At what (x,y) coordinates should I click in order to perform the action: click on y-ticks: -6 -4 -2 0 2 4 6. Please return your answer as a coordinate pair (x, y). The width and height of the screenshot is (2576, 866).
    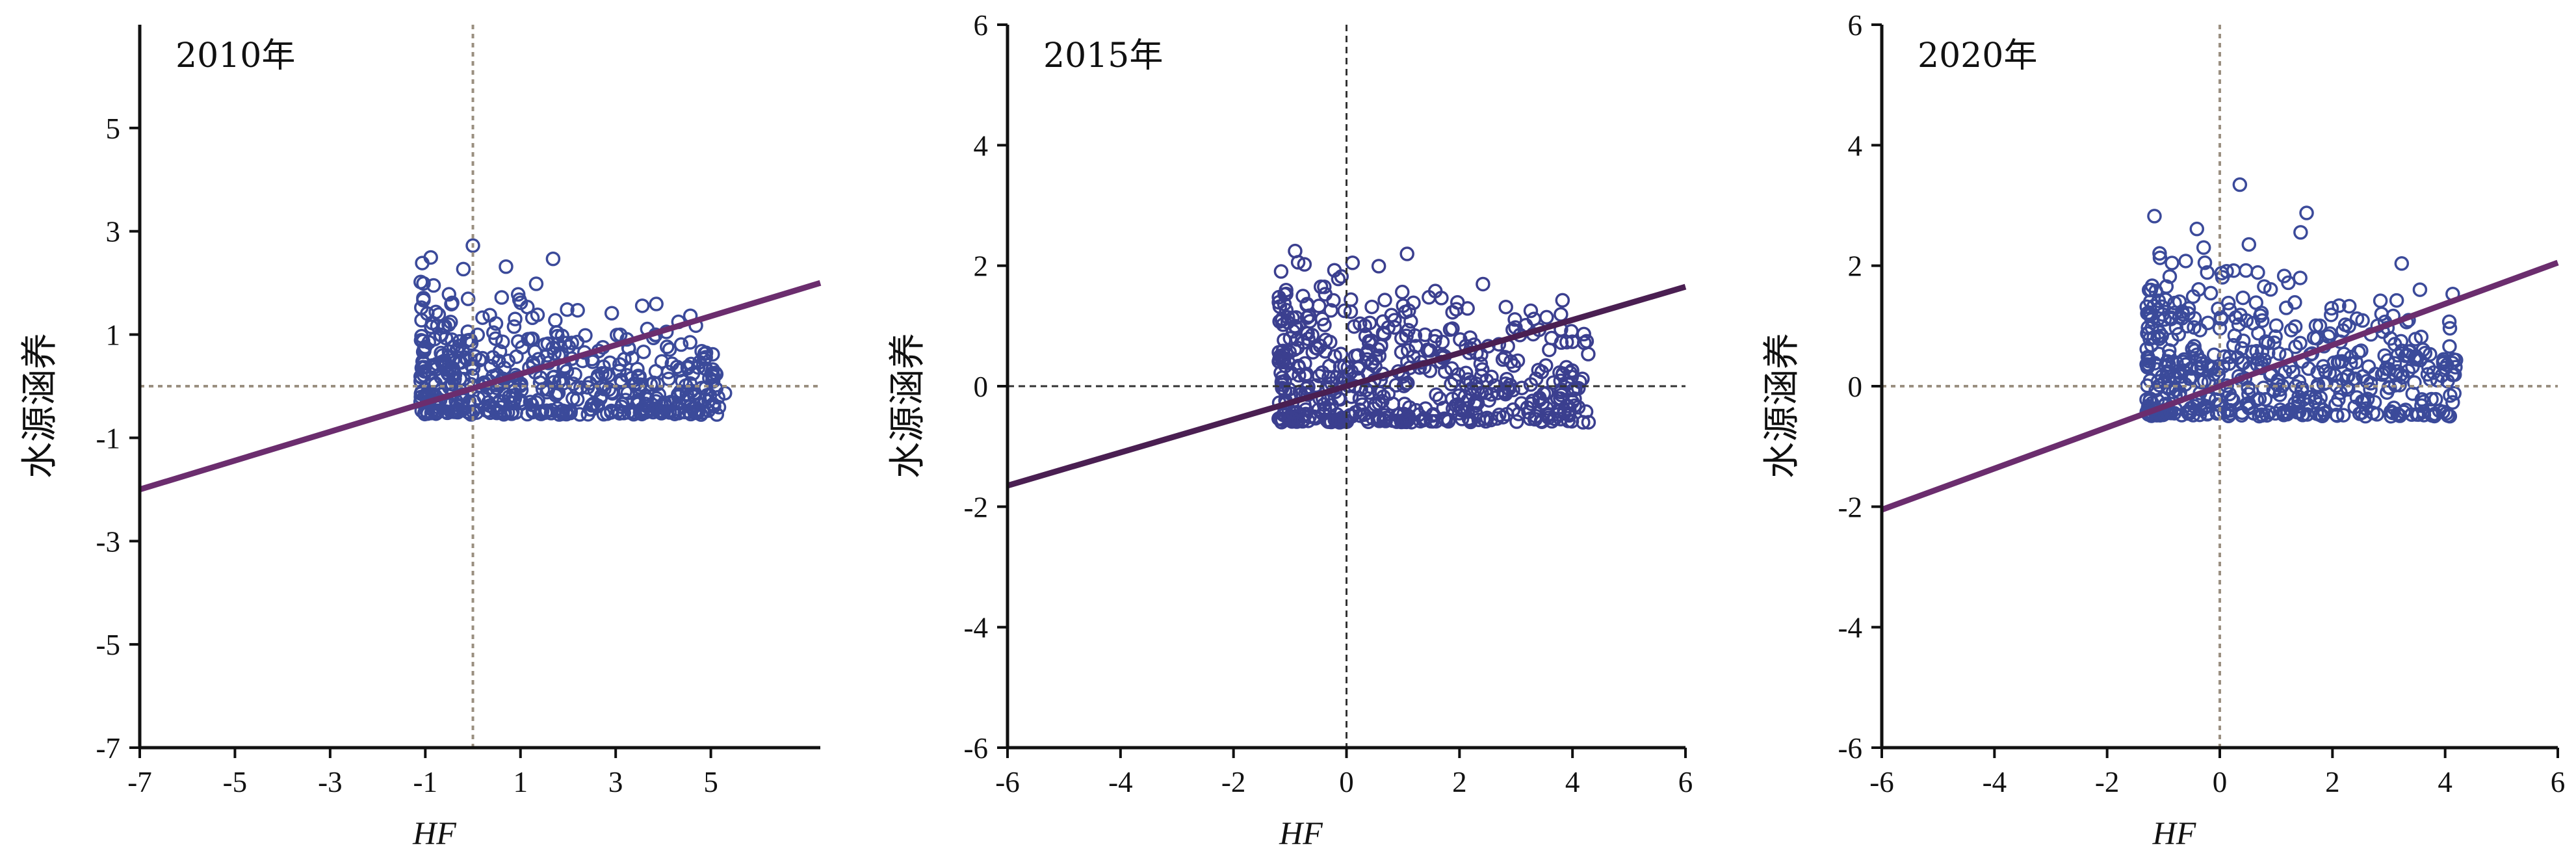
    Looking at the image, I should click on (986, 387).